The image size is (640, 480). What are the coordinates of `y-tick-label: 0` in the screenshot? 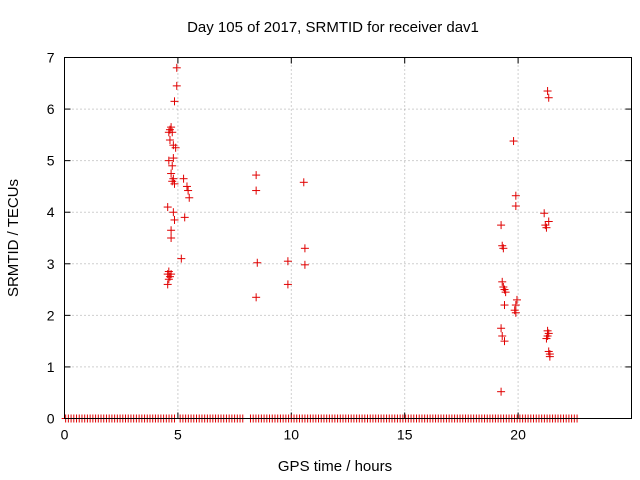 It's located at (51, 419).